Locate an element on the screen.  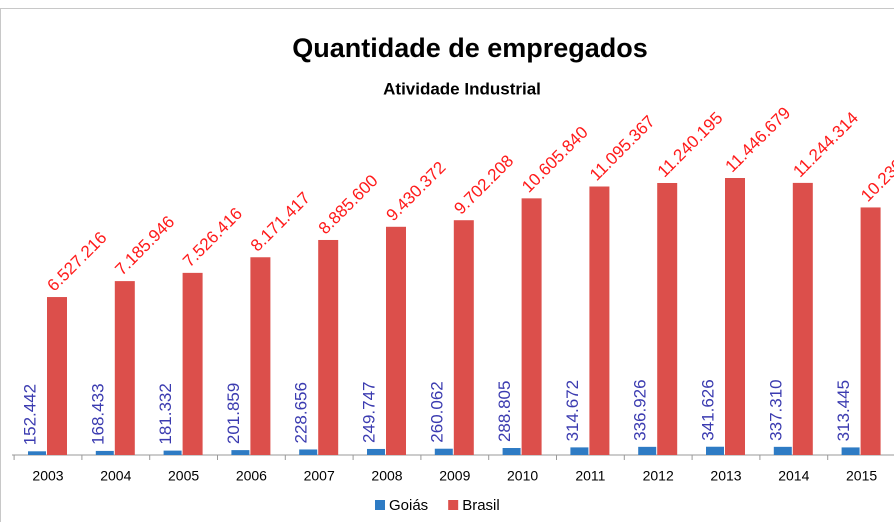
data-label: 228.656 is located at coordinates (301, 412).